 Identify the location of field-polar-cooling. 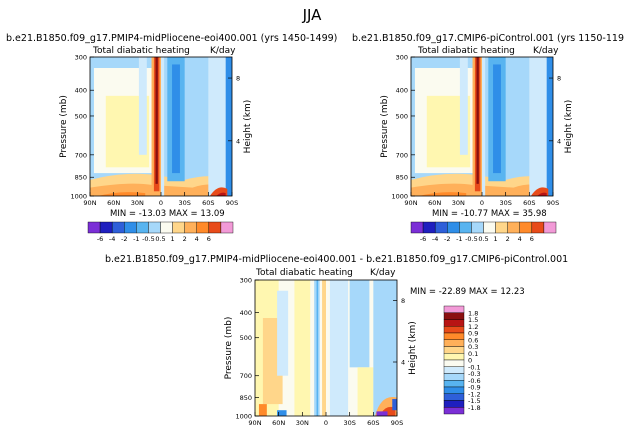
(549, 126).